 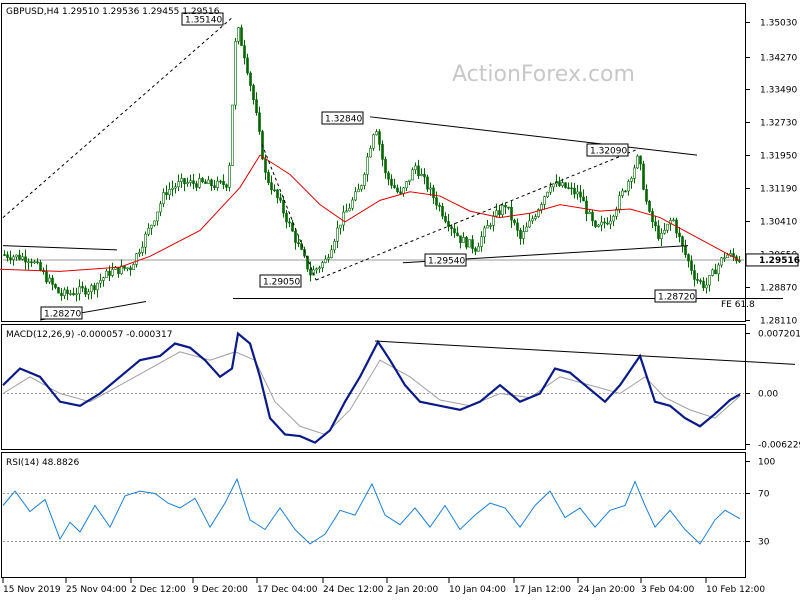 I want to click on macd-tick-label: 0.00, so click(x=768, y=395).